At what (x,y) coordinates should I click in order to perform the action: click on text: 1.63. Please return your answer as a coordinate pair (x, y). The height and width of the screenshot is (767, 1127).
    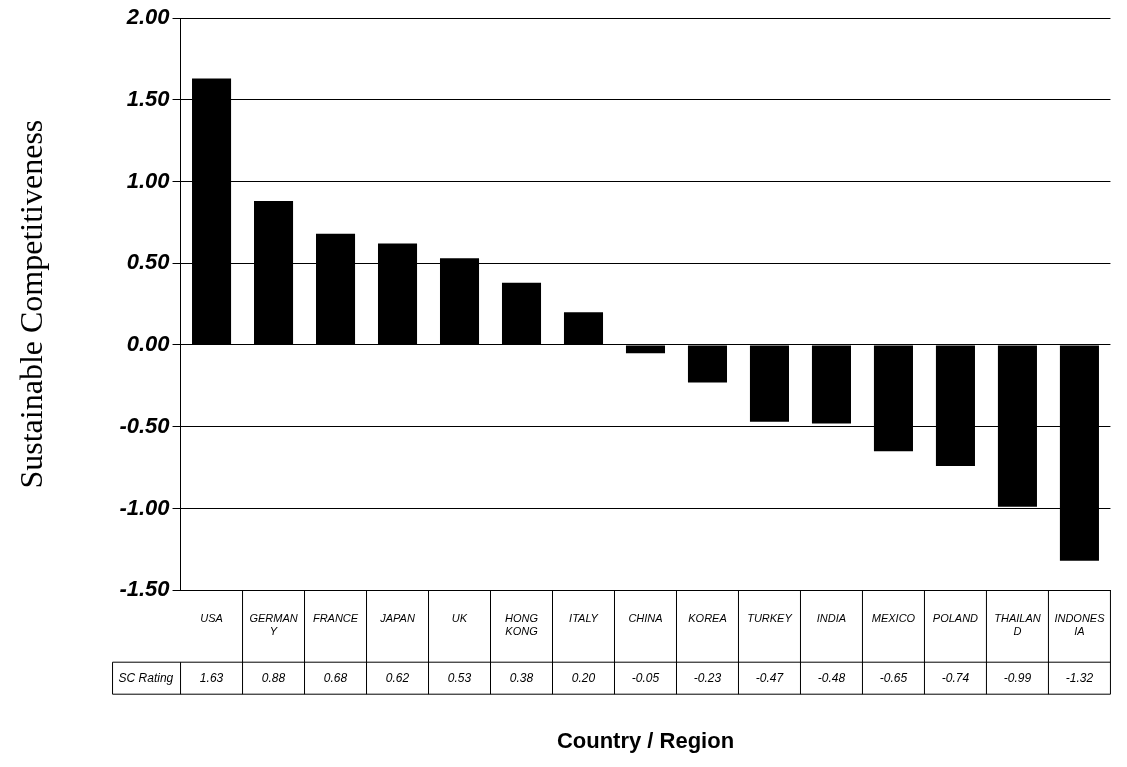
    Looking at the image, I should click on (211, 677).